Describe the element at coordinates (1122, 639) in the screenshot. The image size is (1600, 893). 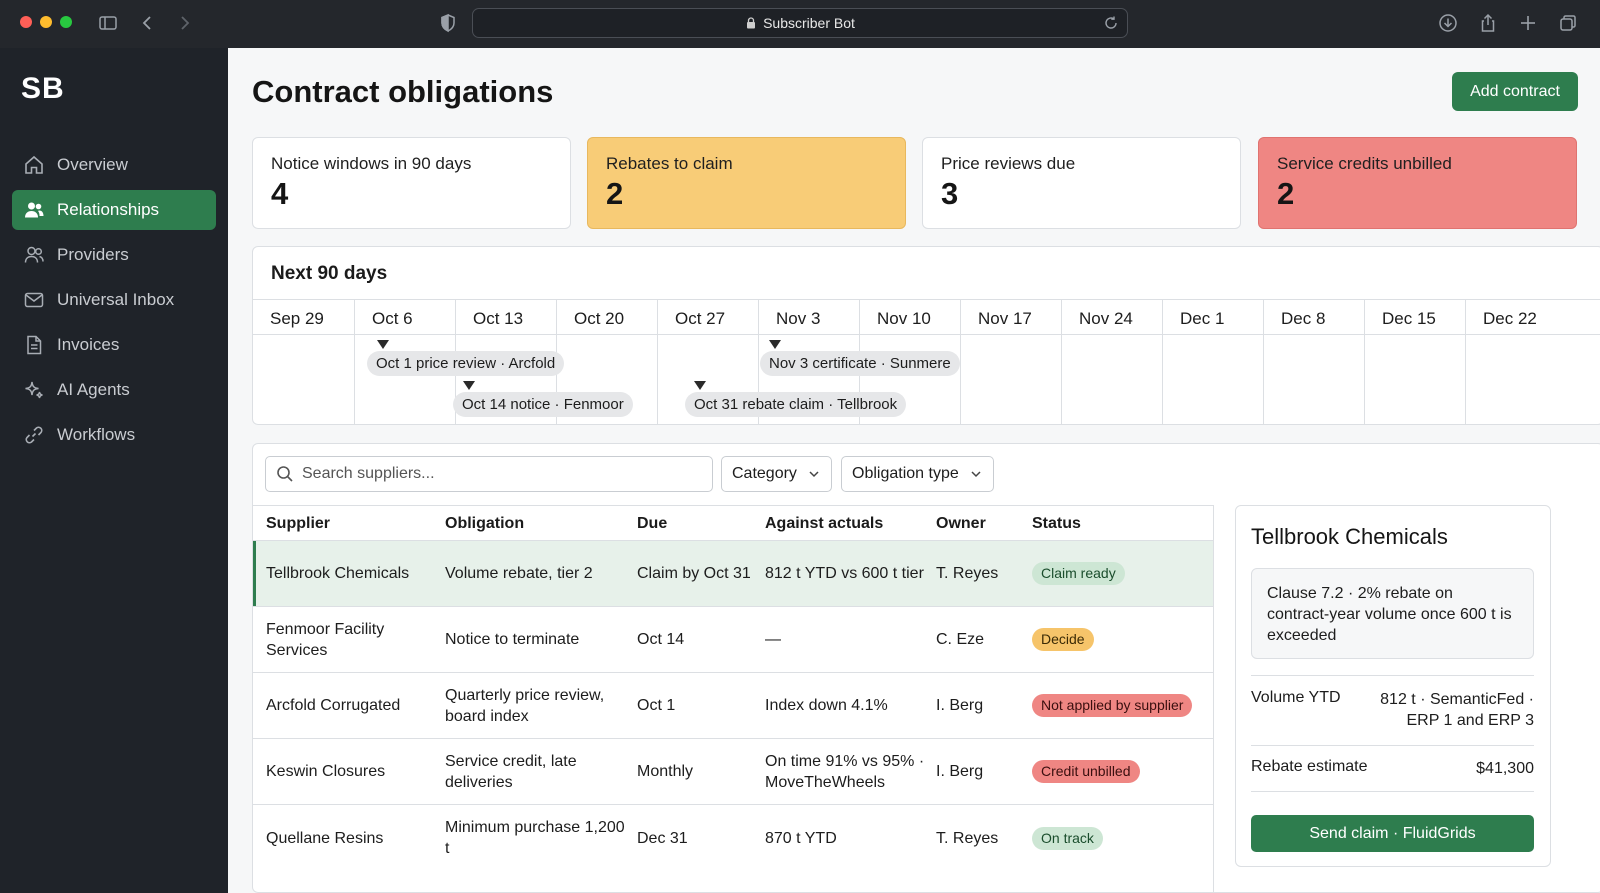
I see `status-cell: Decide` at that location.